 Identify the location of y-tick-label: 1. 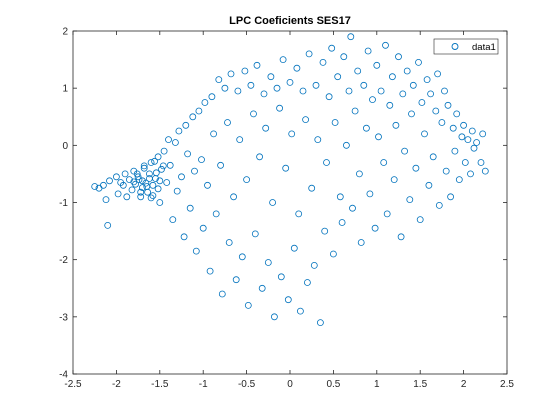
(65, 89).